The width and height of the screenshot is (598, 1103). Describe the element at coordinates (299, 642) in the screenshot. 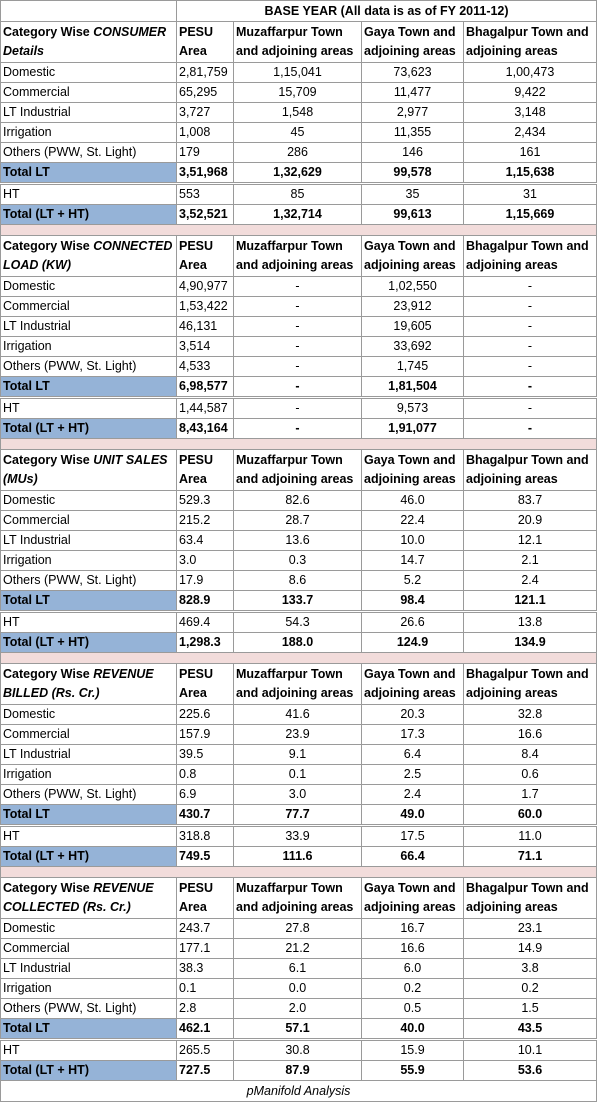

I see `total-row: Total (LT + HT) 1,298.3 188.0 124.9 134.9` at that location.